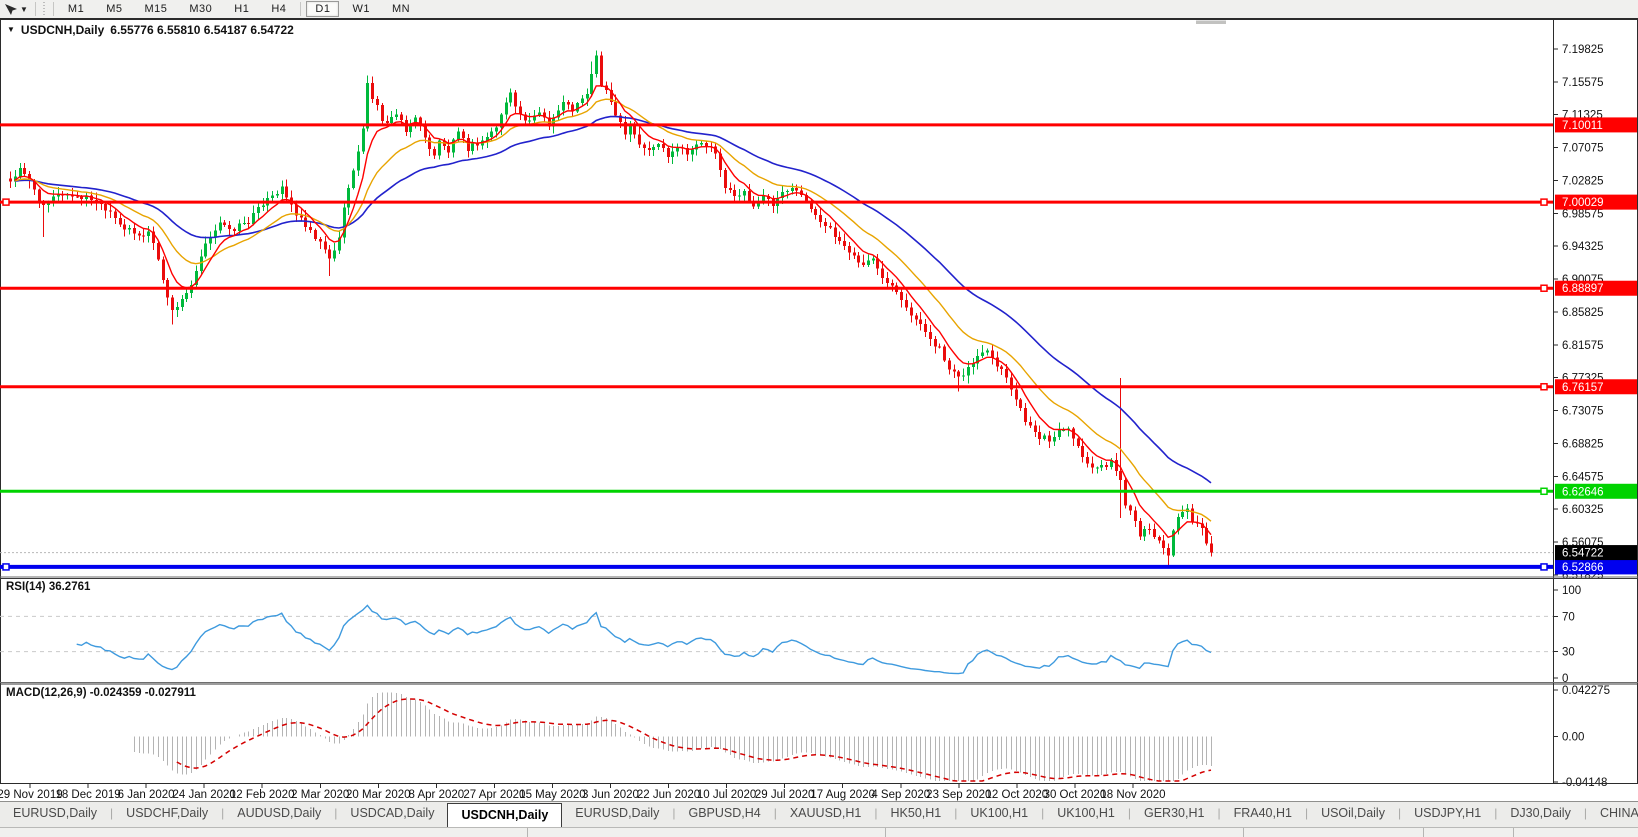 The image size is (1638, 837). I want to click on x-axis-date-label: 10 Jul 2020, so click(726, 795).